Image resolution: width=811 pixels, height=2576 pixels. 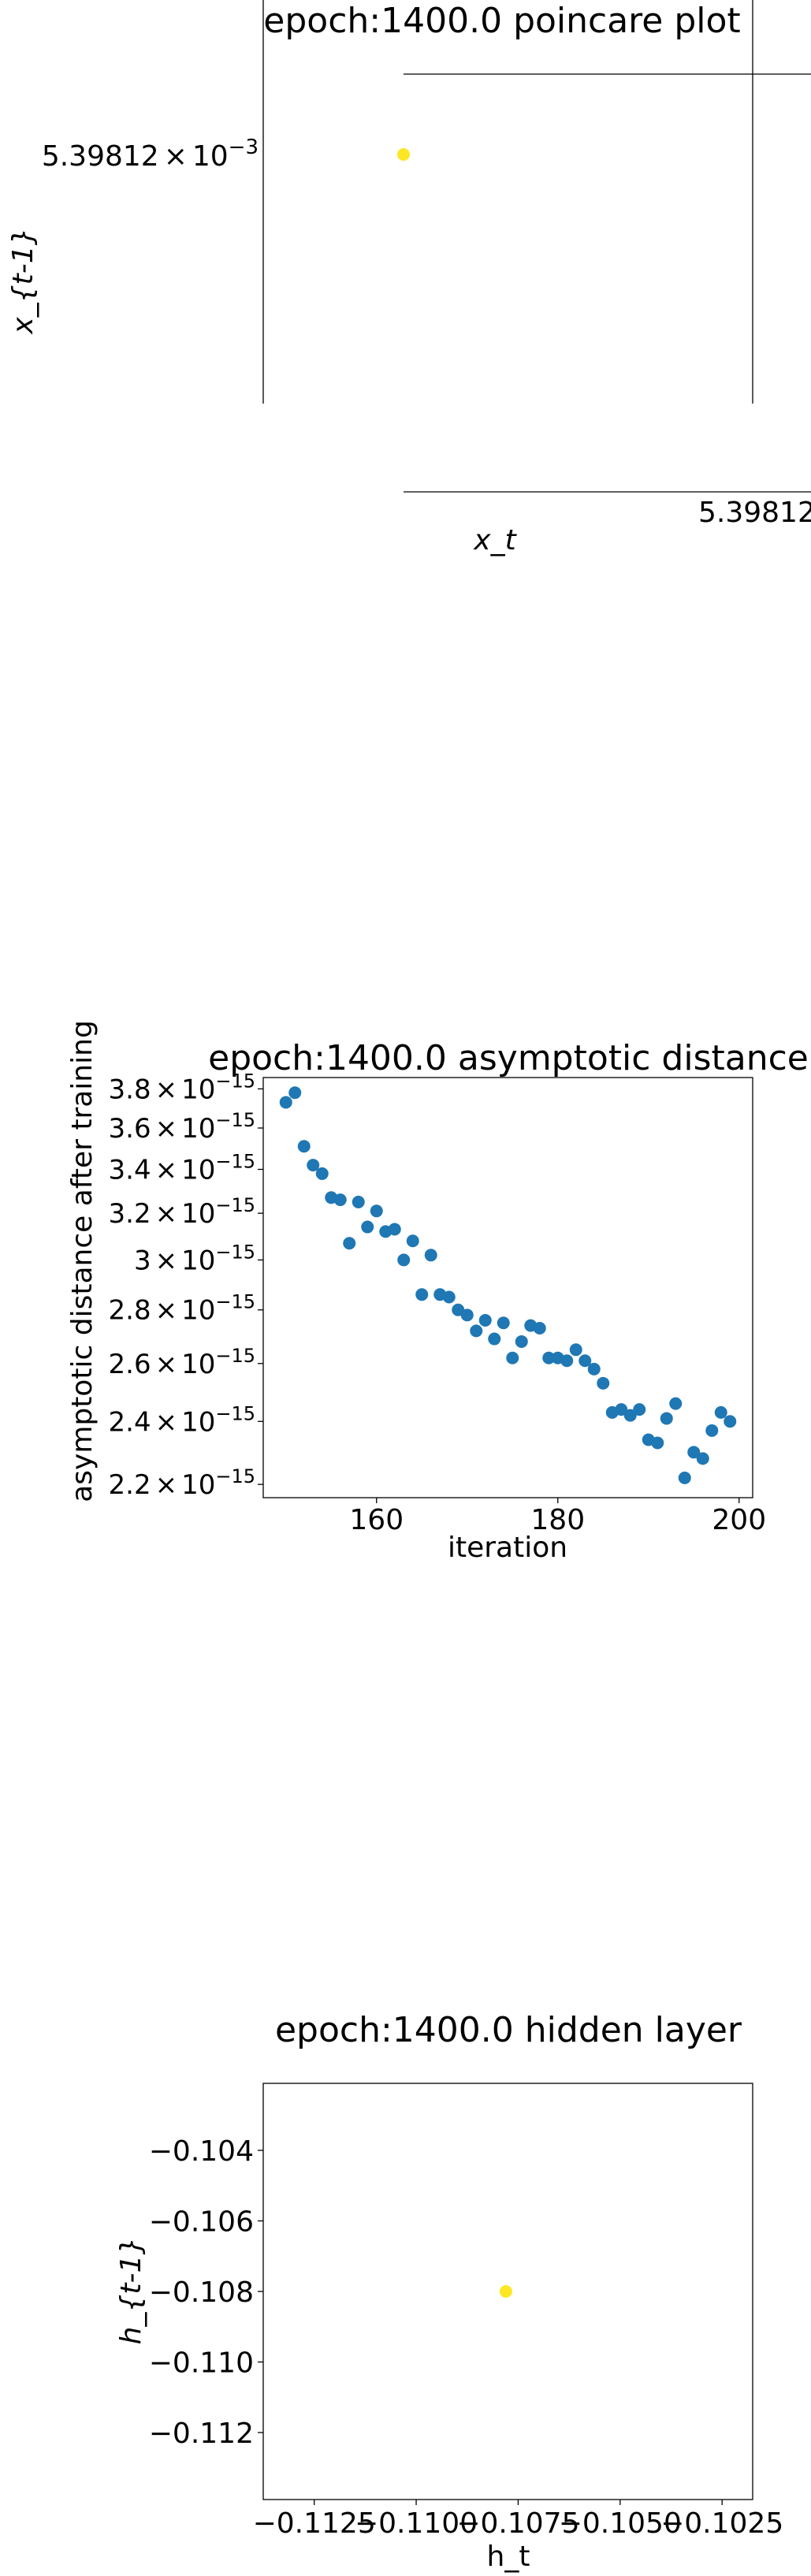 I want to click on asymptotic-y-tick-label: 3.2 × 10⁻¹⁵, so click(x=182, y=1212).